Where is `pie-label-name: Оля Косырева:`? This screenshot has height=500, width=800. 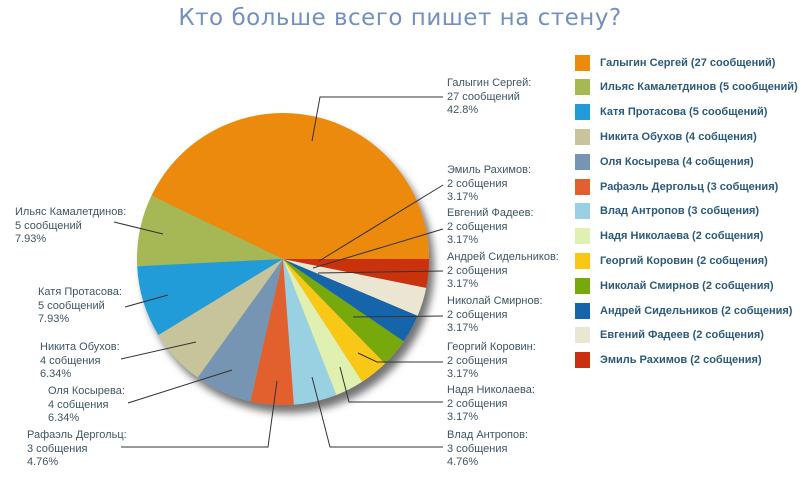 pie-label-name: Оля Косырева: is located at coordinates (86, 391).